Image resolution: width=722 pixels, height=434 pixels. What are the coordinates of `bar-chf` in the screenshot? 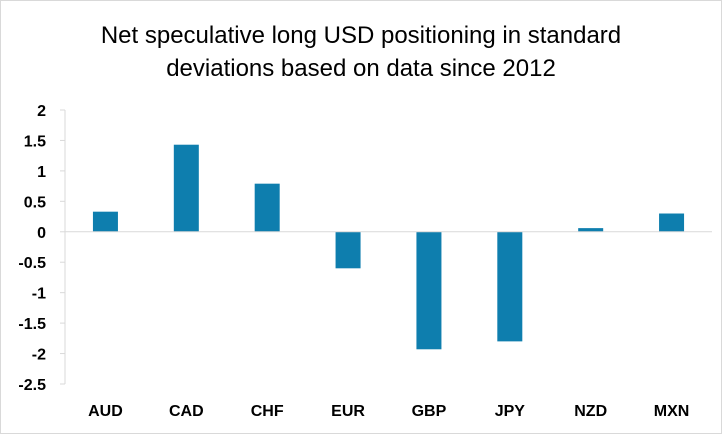 It's located at (267, 207).